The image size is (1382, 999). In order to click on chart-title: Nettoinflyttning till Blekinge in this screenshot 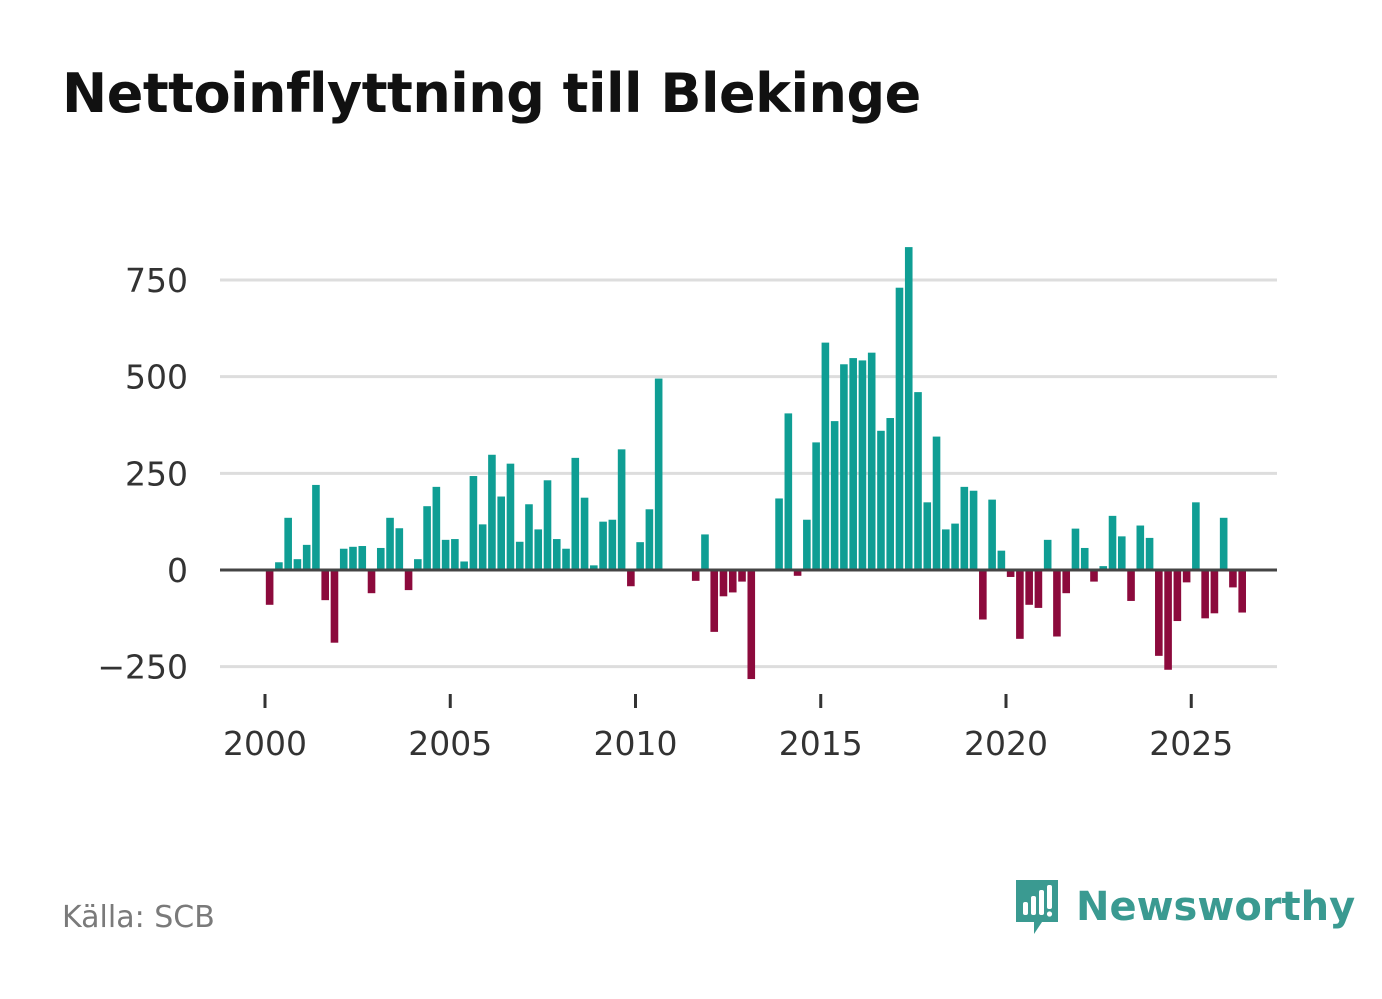, I will do `click(491, 93)`.